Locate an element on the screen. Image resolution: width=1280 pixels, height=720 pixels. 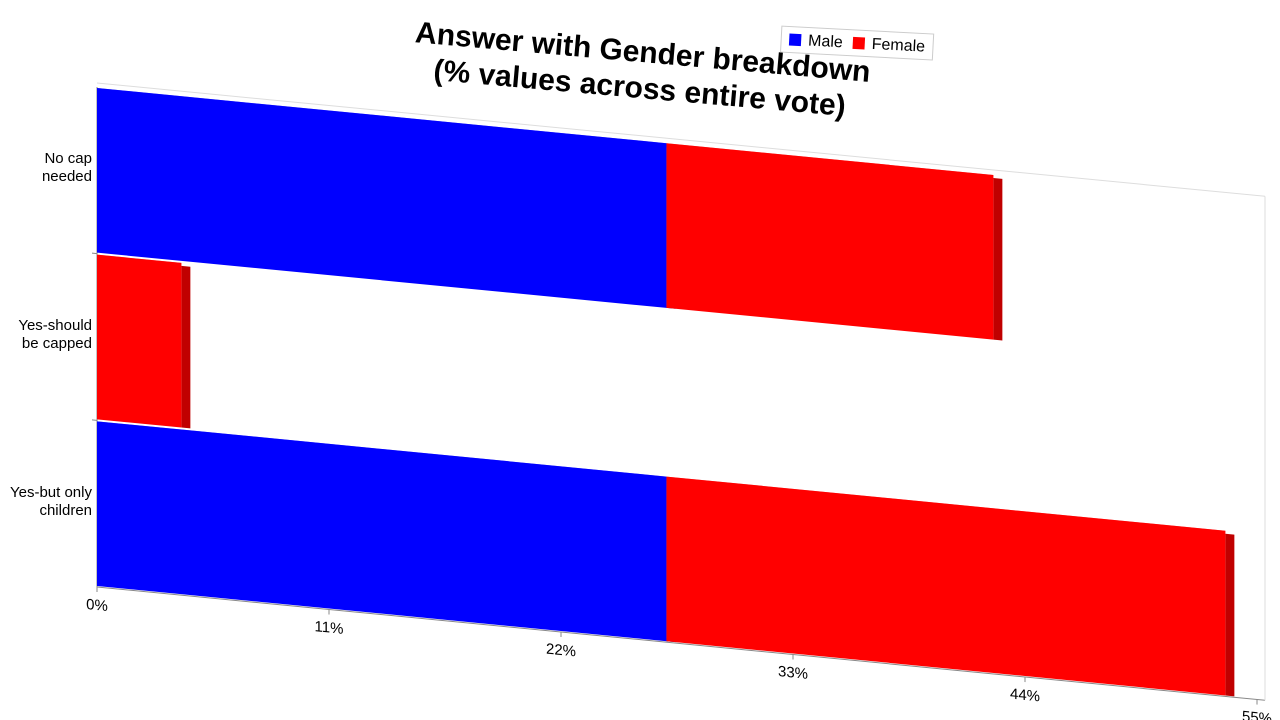
x-tick-label: 22% is located at coordinates (561, 651).